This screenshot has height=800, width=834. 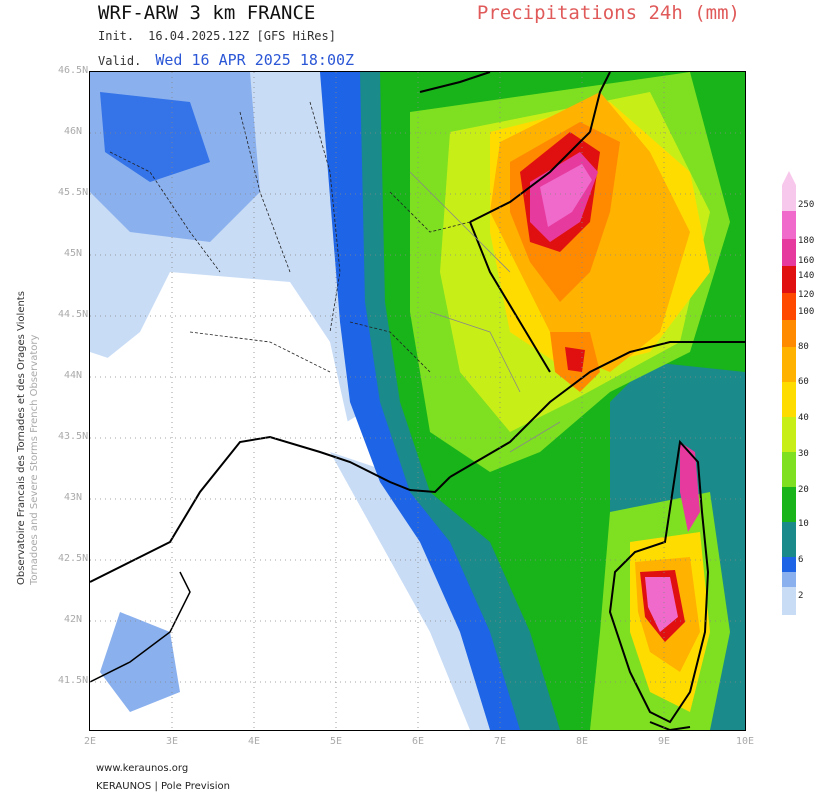 I want to click on lat-label: 42.5N, so click(x=73, y=558).